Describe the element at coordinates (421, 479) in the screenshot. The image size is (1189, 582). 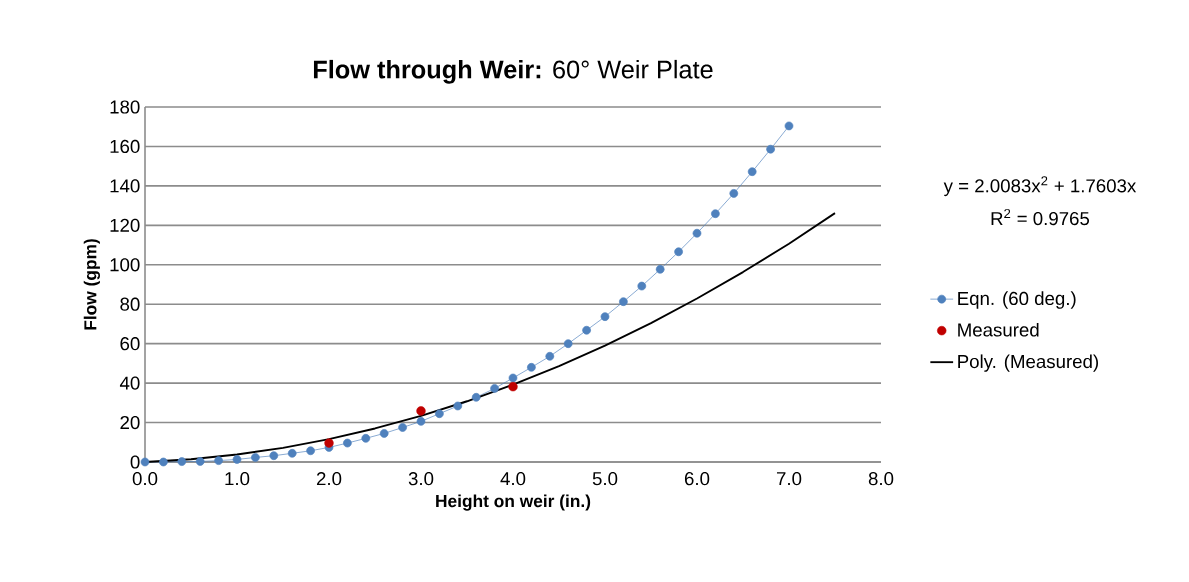
I see `x-tick-label: 3.0` at that location.